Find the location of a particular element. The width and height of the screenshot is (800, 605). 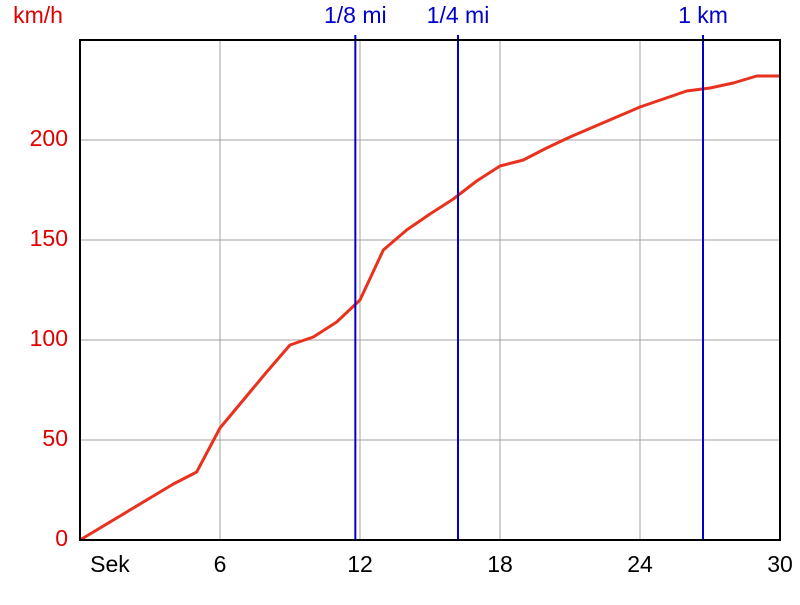

x-tick-label: 18 is located at coordinates (500, 564).